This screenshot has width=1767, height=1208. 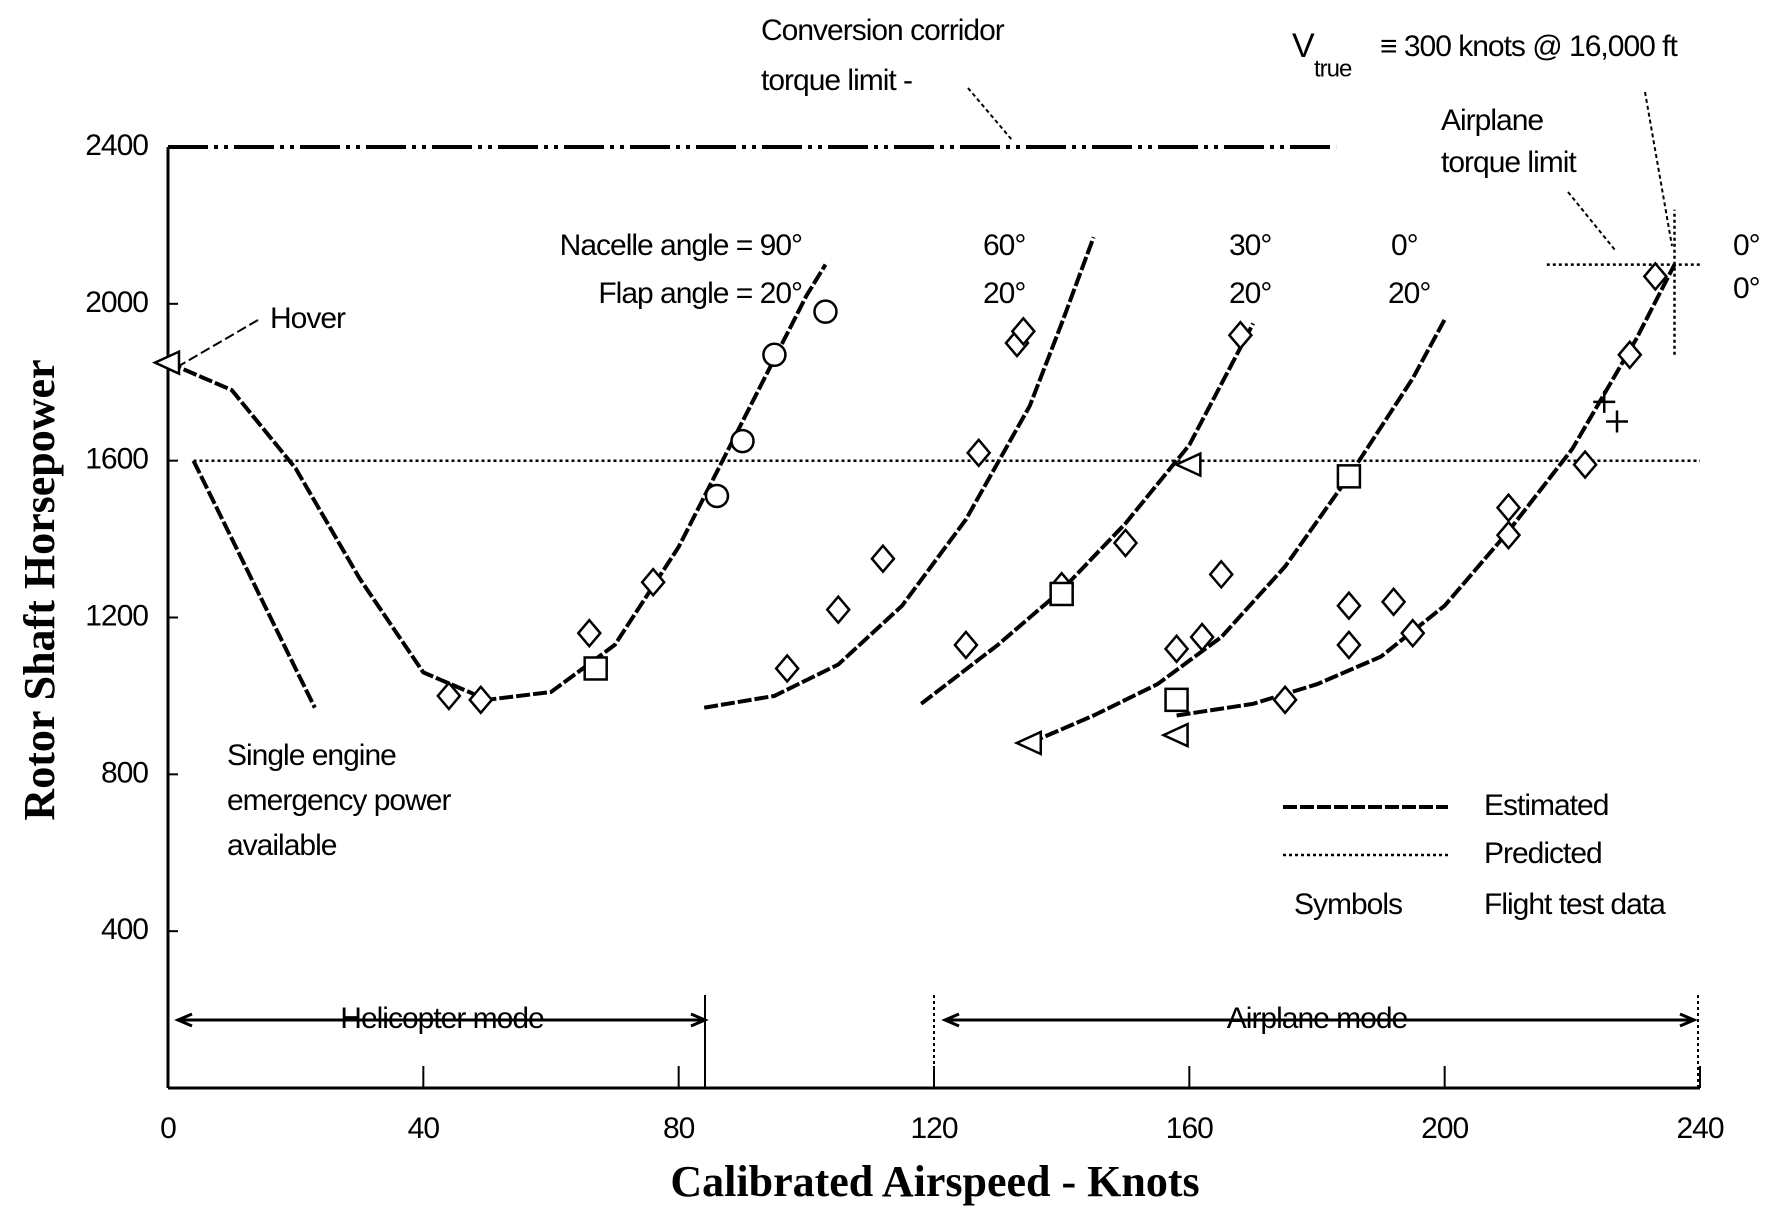 What do you see at coordinates (679, 1128) in the screenshot?
I see `x-tick-label: 80` at bounding box center [679, 1128].